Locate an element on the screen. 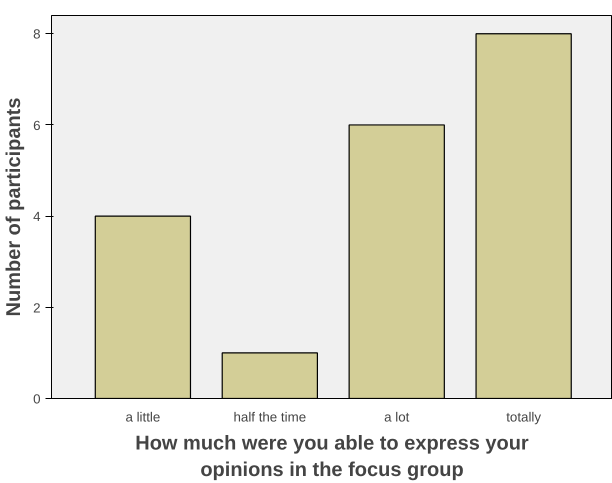 This screenshot has height=483, width=612. y-tick-label: 0 is located at coordinates (37, 399).